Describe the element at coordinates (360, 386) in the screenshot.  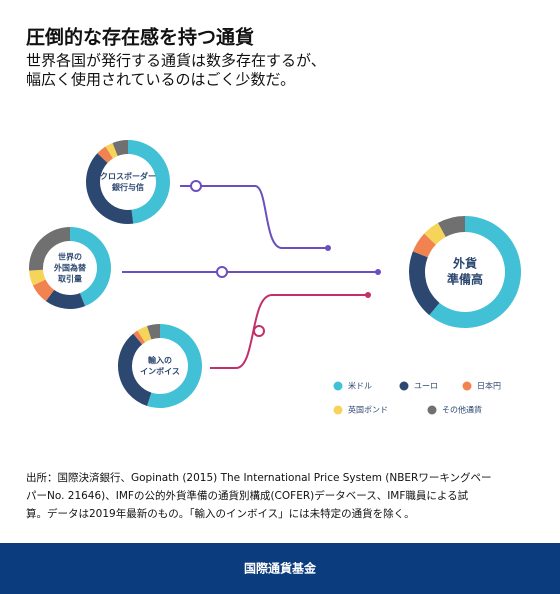
I see `legend-label: 米ドル` at that location.